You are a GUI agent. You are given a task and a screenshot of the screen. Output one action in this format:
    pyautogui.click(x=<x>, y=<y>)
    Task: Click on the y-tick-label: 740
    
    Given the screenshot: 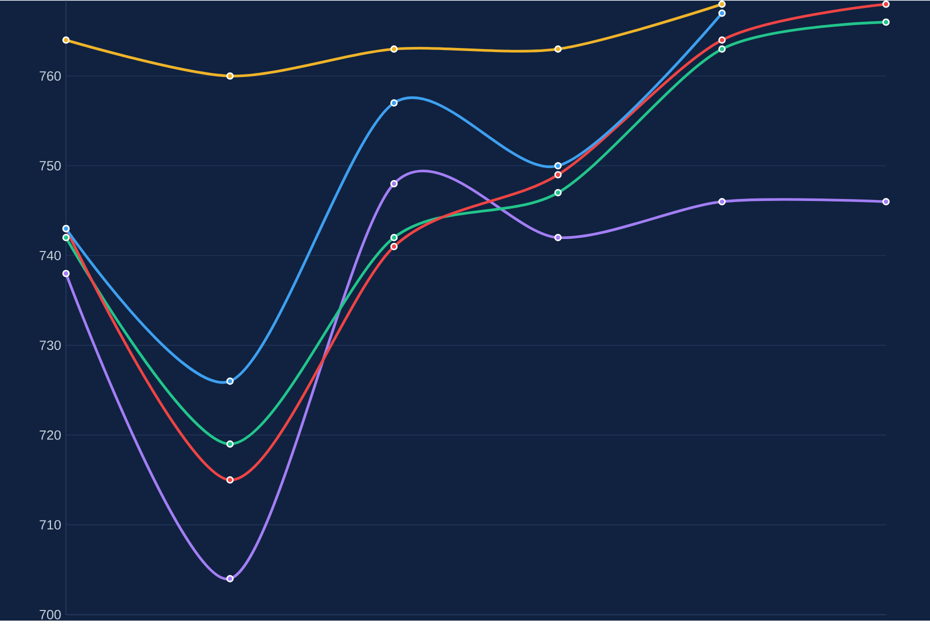 What is the action you would take?
    pyautogui.click(x=50, y=255)
    